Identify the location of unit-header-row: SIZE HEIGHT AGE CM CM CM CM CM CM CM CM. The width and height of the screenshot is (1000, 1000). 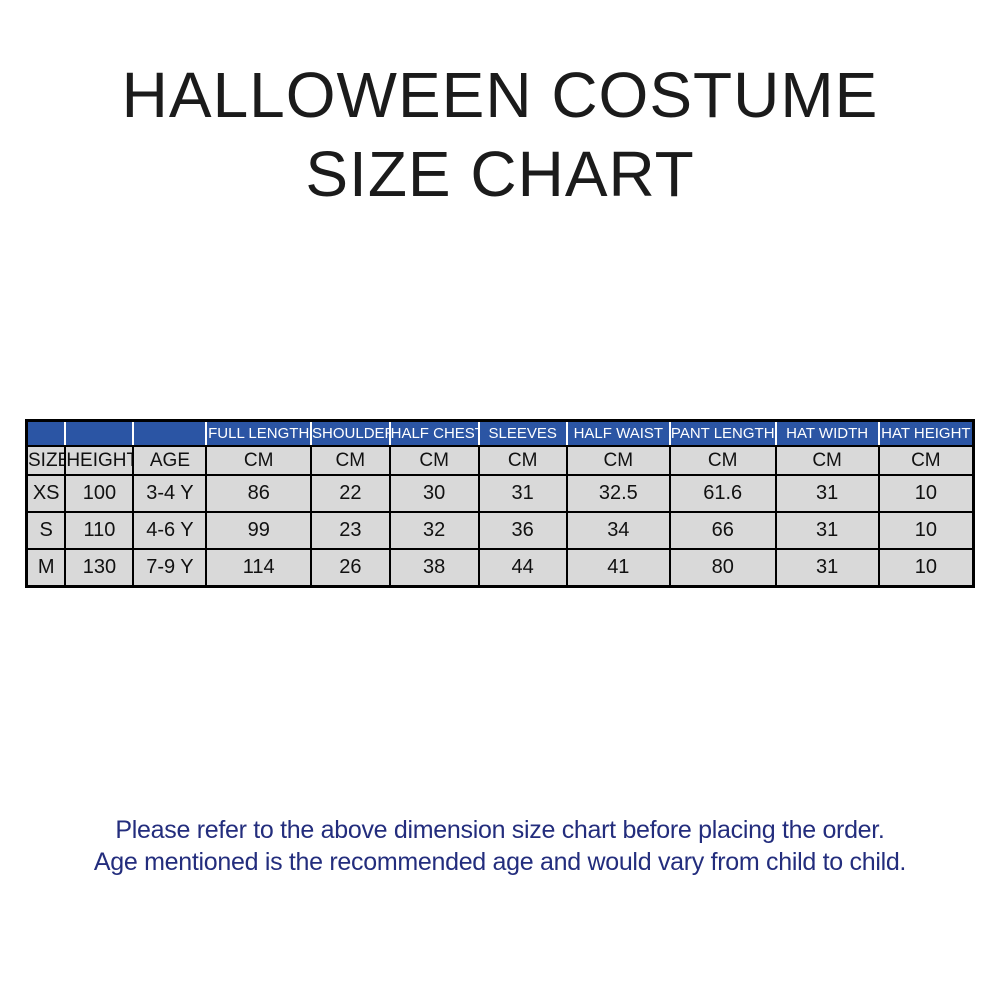
(500, 460).